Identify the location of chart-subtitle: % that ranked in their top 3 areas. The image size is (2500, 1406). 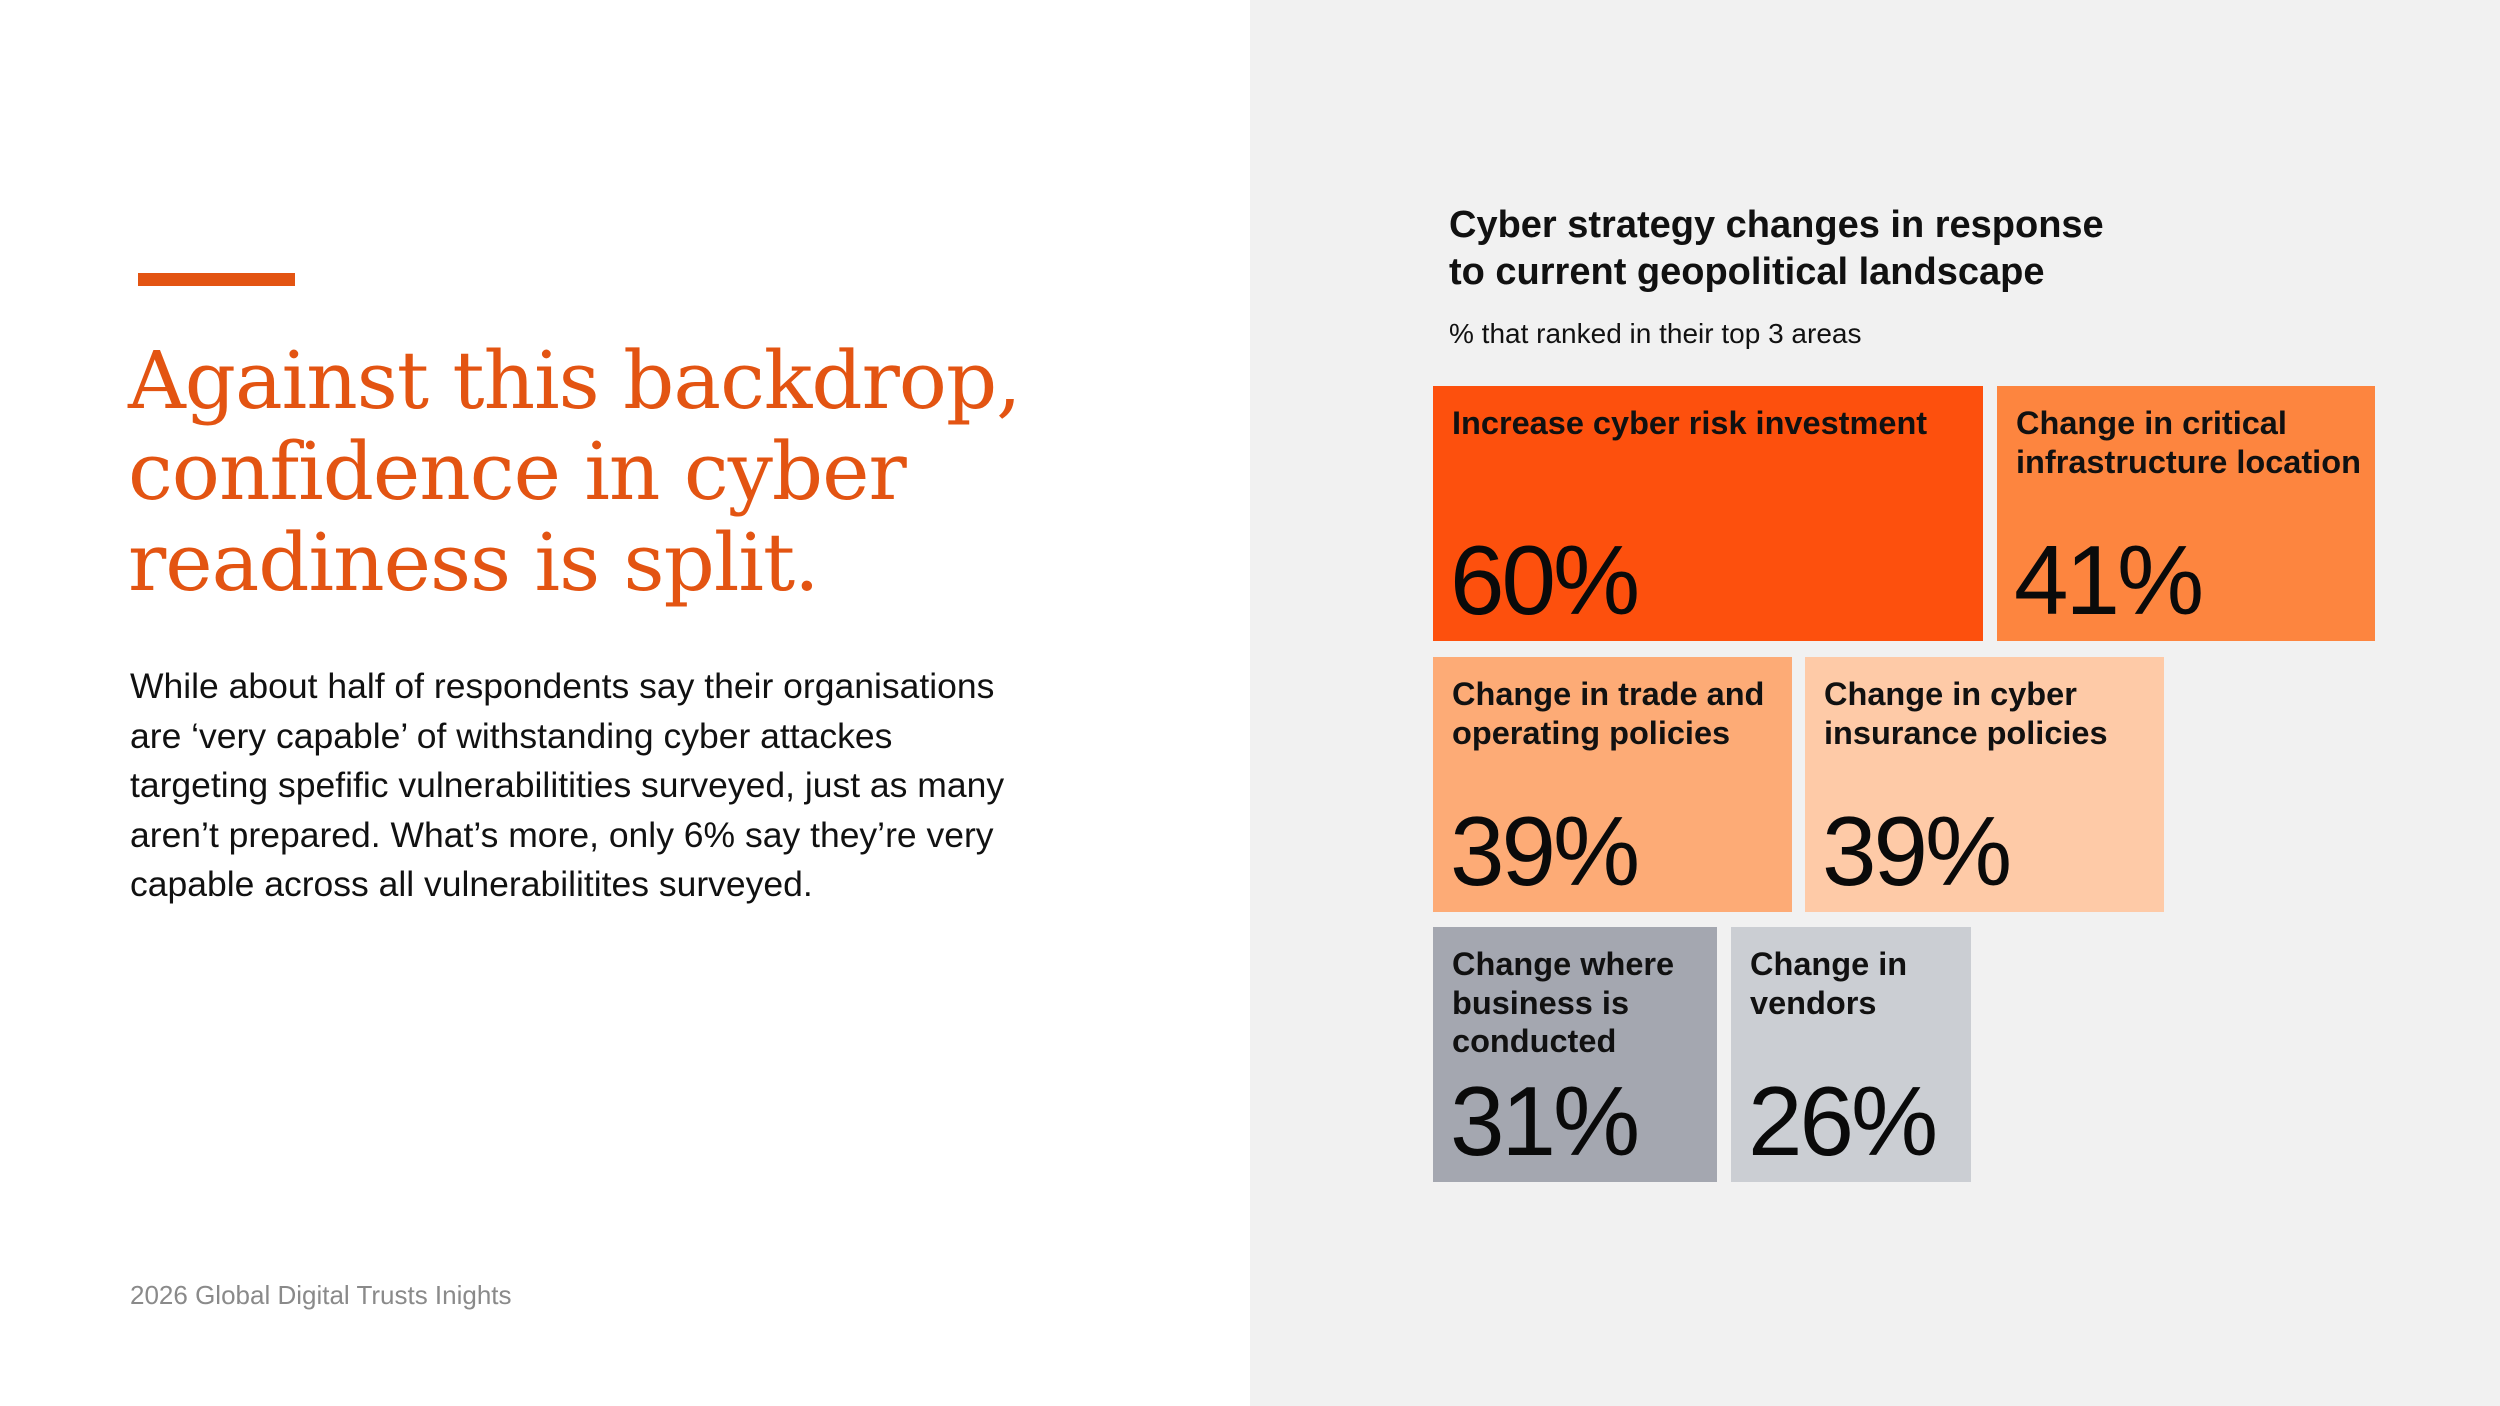
(1655, 333).